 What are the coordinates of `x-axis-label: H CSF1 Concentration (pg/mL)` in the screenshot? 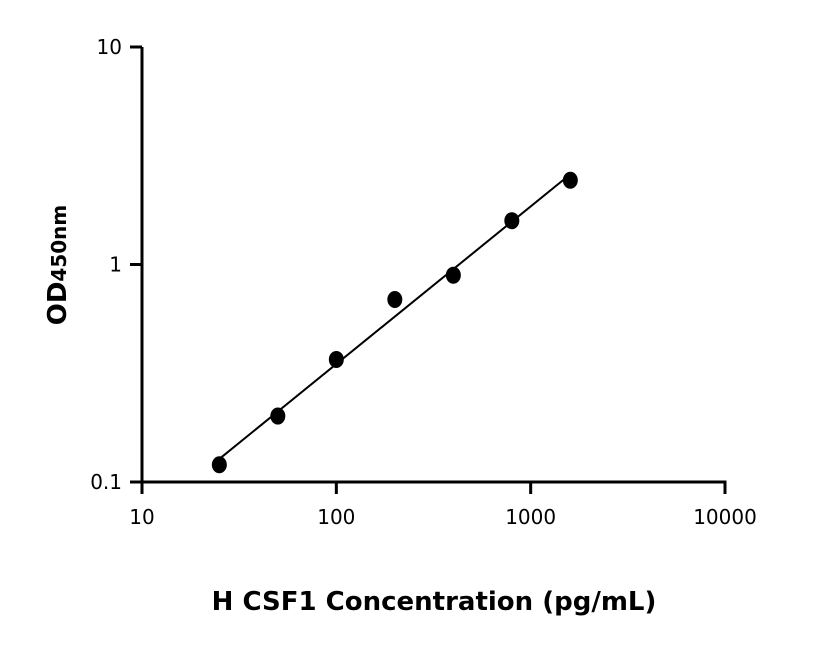 It's located at (434, 602).